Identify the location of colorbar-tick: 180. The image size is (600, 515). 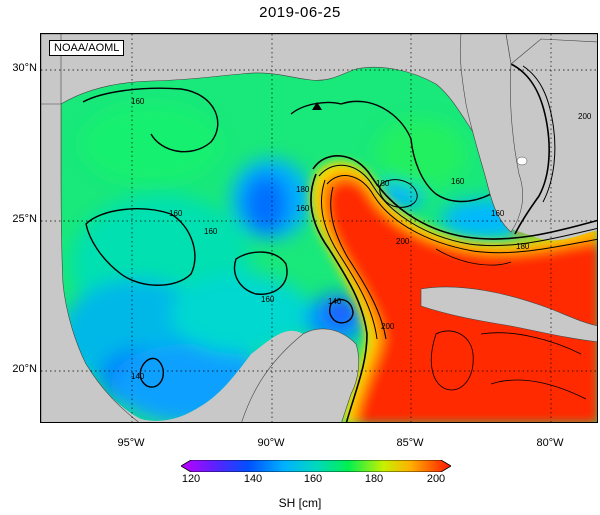
(374, 479).